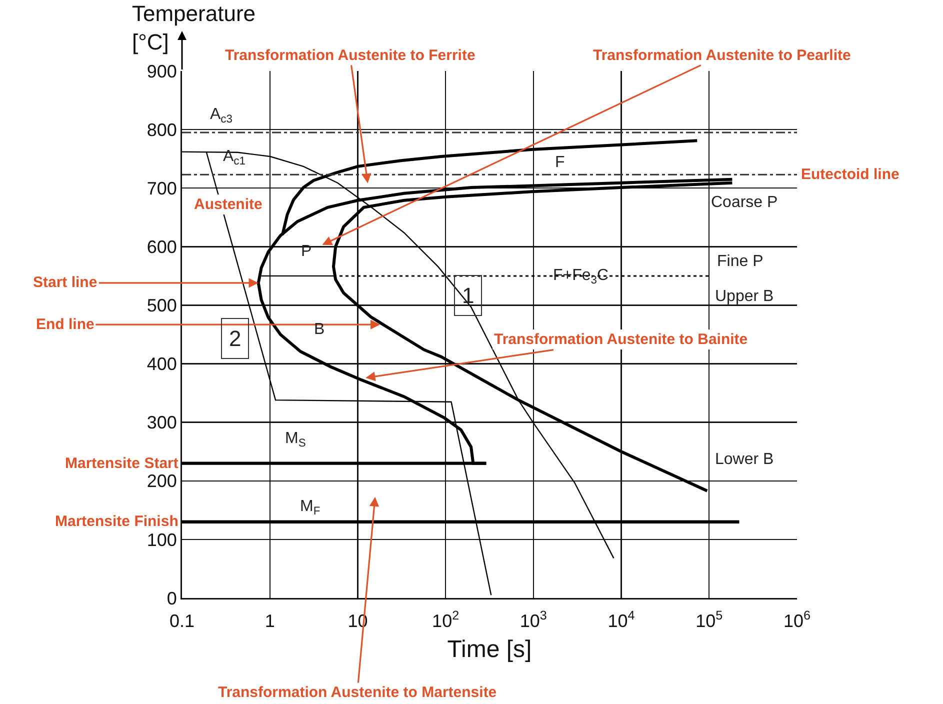  I want to click on ref-line-label: Eutectoid line, so click(850, 174).